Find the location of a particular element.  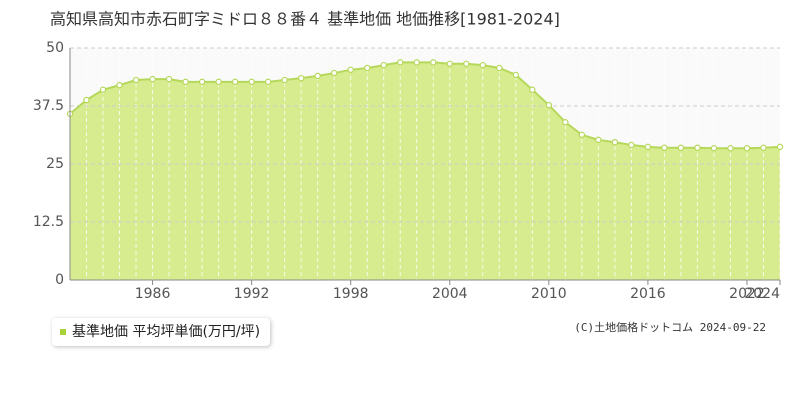

y-tick-label: 37.5 is located at coordinates (48, 106).